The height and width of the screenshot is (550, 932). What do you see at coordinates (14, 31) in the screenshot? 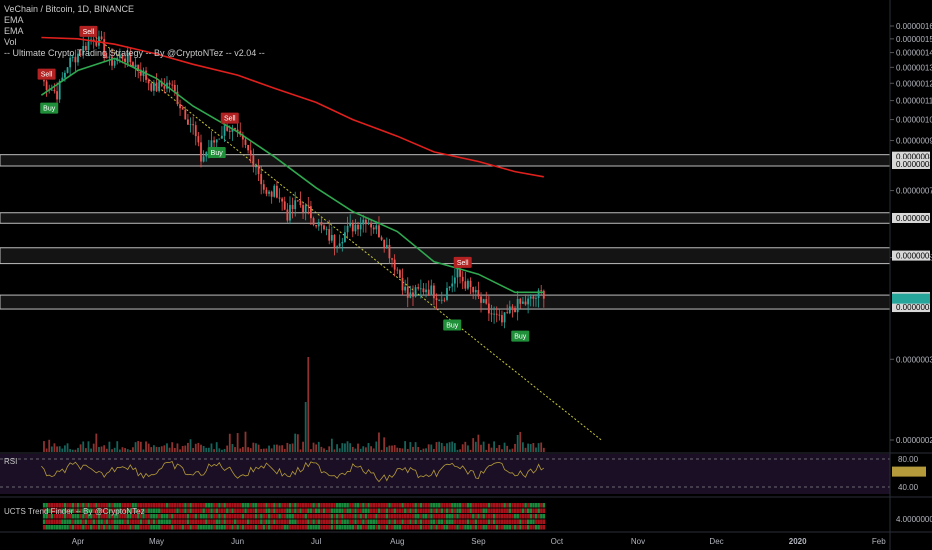
I see `legend-ema-2: EMA` at bounding box center [14, 31].